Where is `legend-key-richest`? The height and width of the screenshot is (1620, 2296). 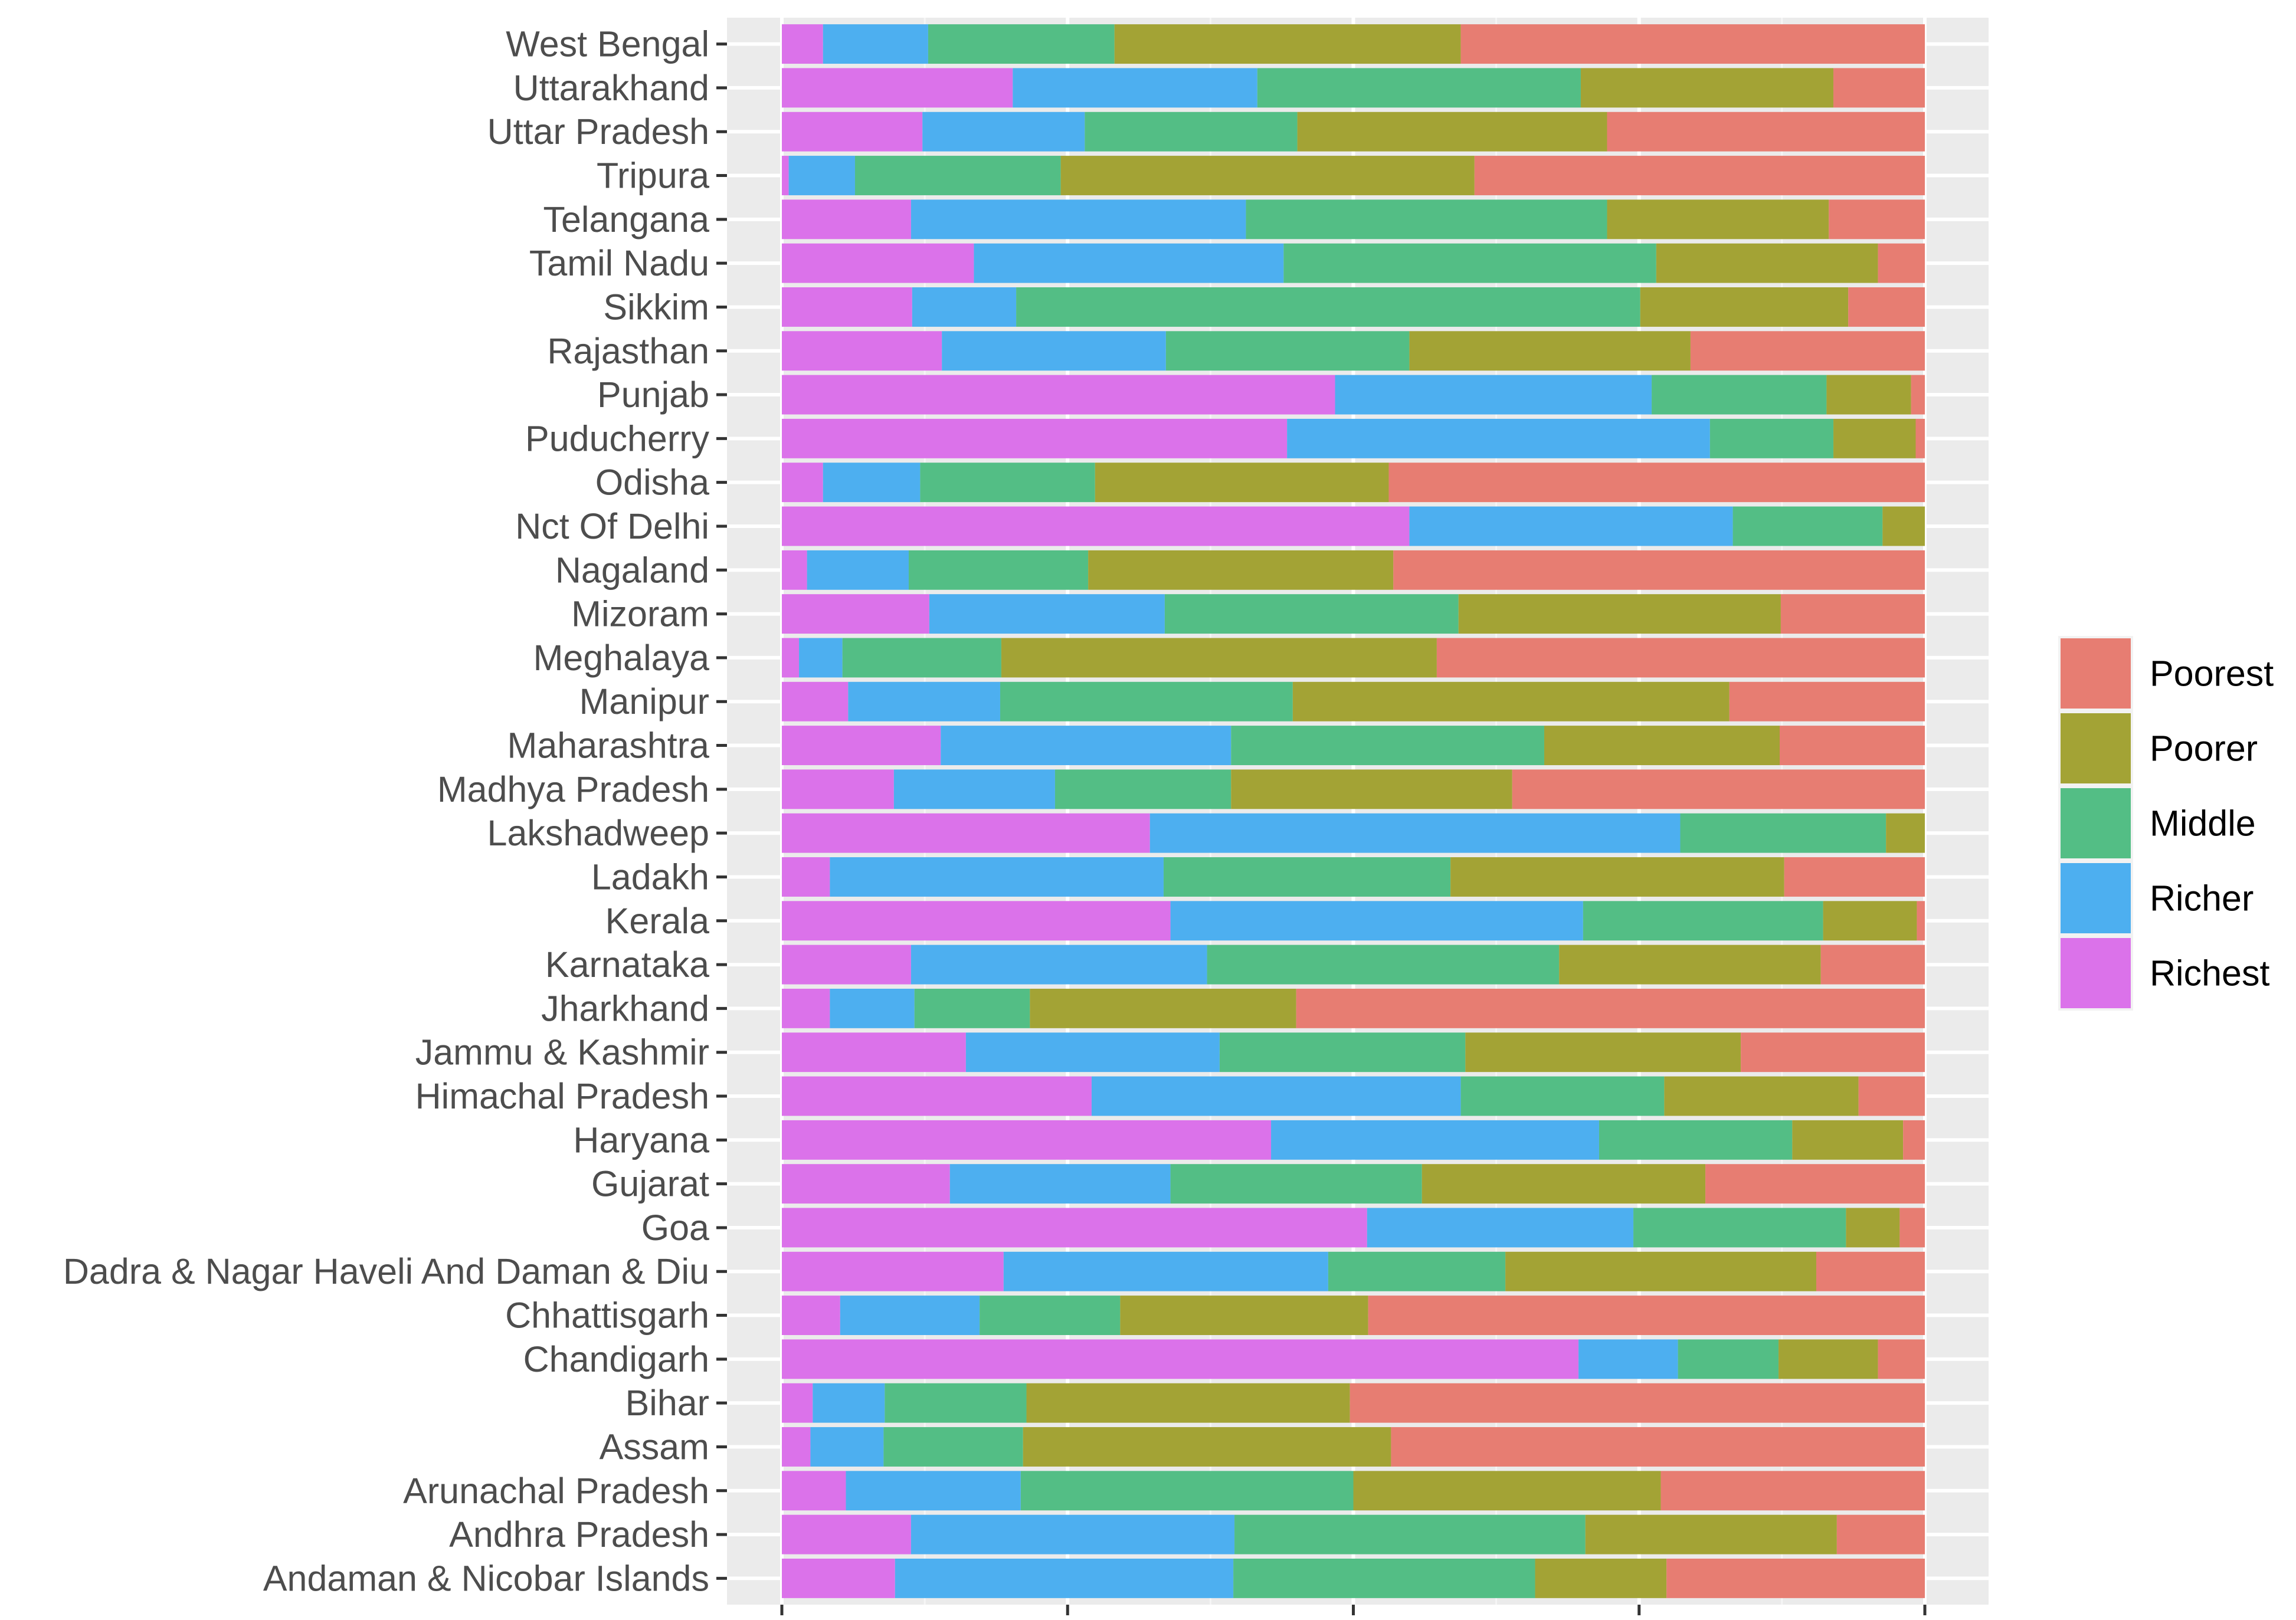
legend-key-richest is located at coordinates (2096, 973).